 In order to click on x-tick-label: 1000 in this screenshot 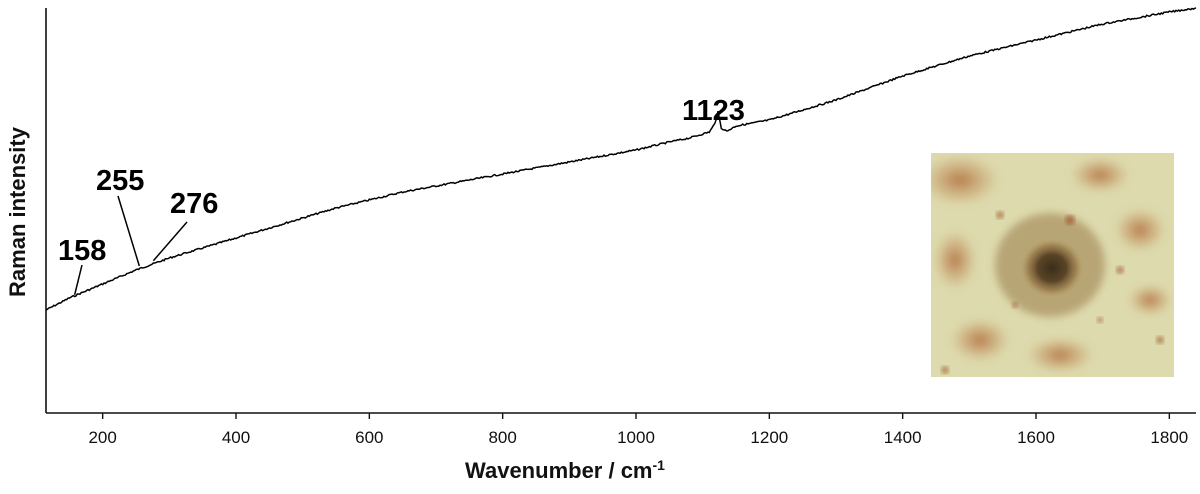, I will do `click(636, 437)`.